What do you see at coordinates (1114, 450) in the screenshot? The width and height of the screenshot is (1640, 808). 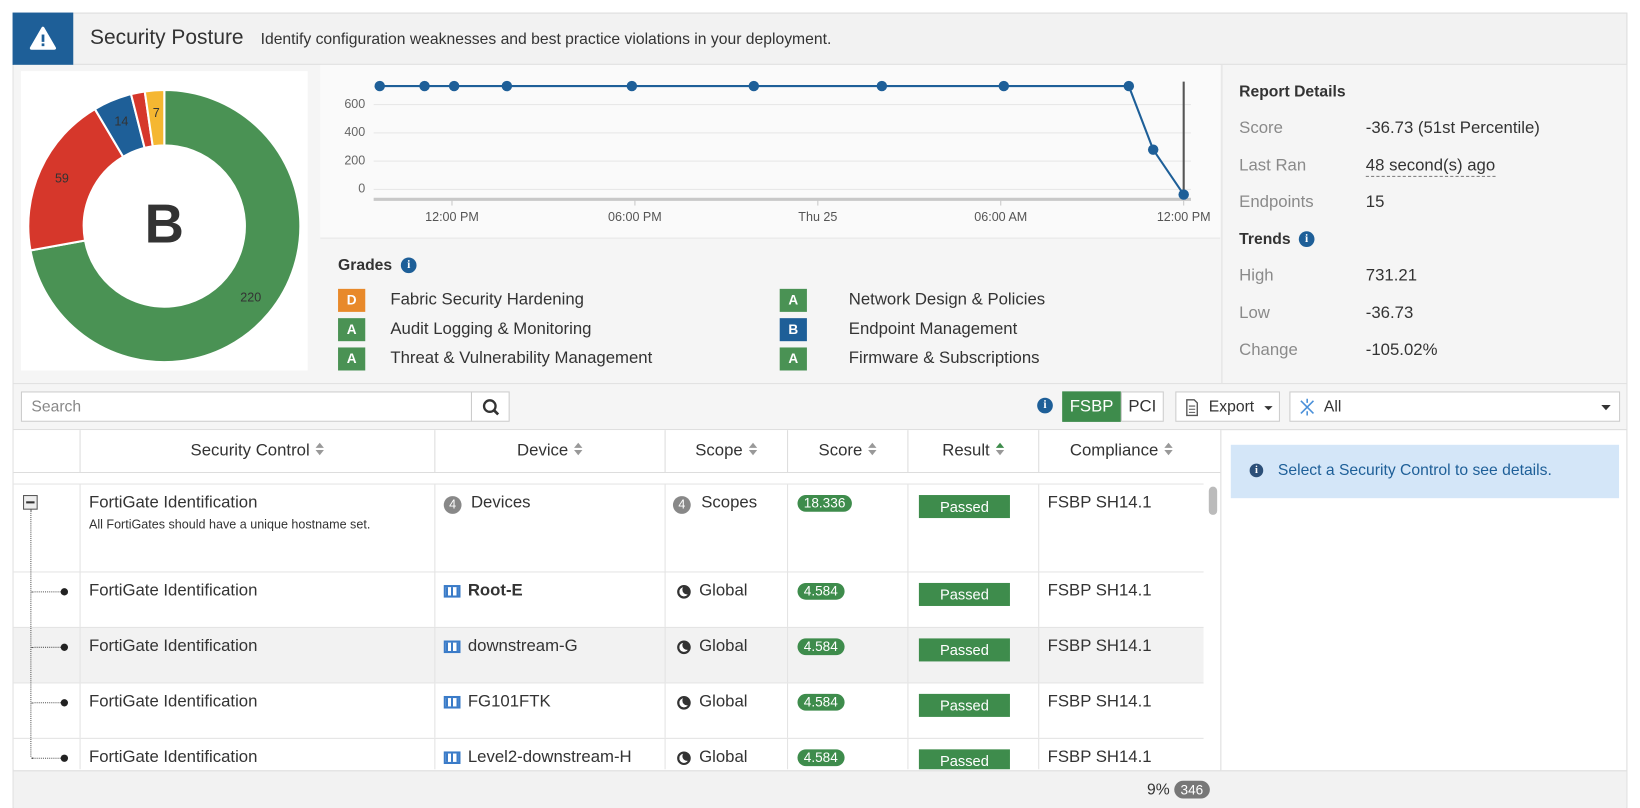 I see `column-title: Compliance` at bounding box center [1114, 450].